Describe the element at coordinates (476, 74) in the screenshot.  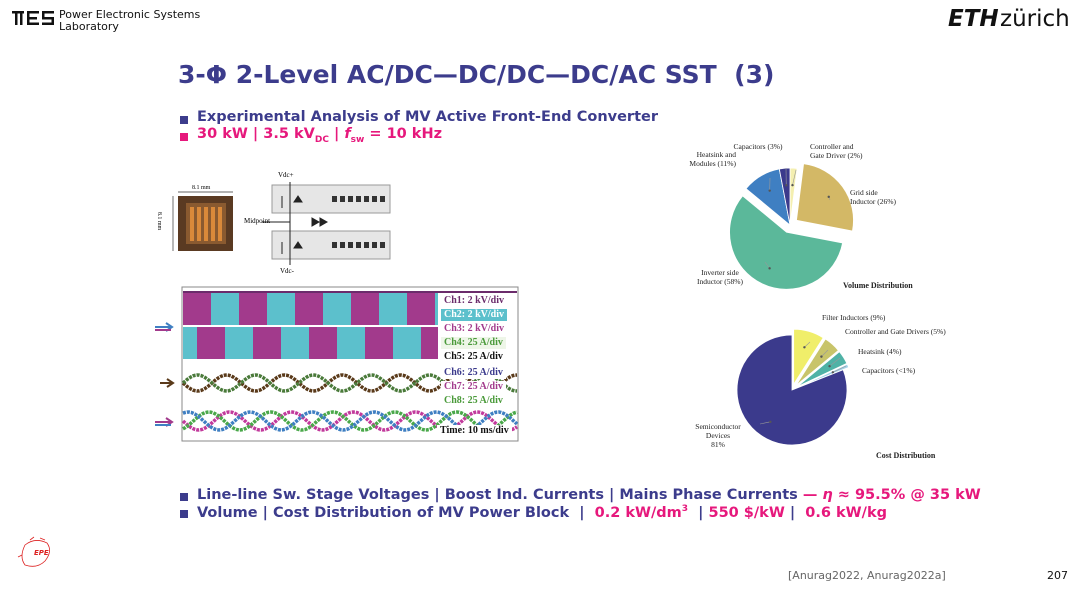
I see `slide-title: 3-Φ 2-Level AC/DC—DC/DC—DC/AC SST (3)` at that location.